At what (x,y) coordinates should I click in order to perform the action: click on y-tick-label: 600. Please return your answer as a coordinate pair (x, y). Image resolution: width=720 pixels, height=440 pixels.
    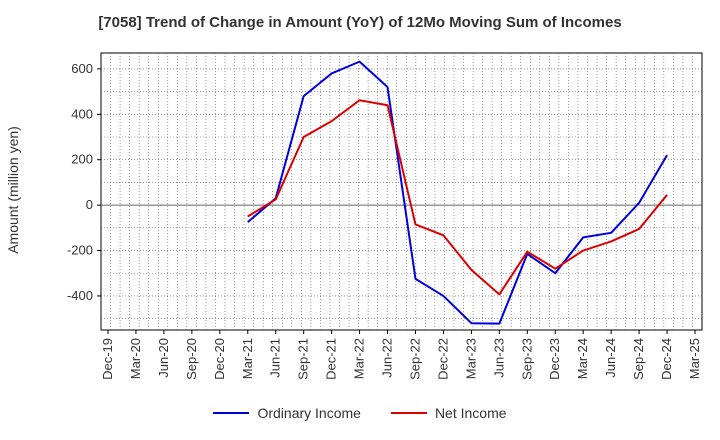
    Looking at the image, I should click on (82, 68).